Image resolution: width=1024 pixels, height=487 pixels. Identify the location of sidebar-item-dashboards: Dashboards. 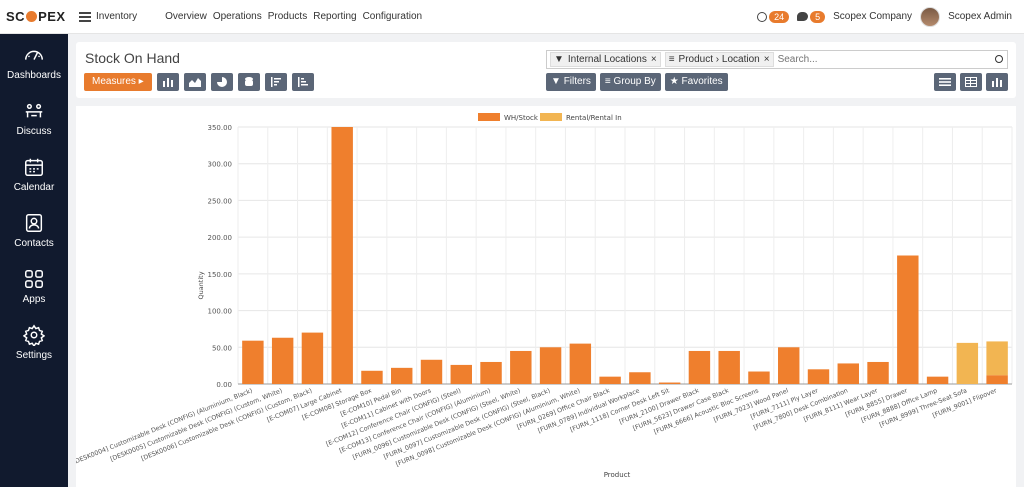
(34, 62).